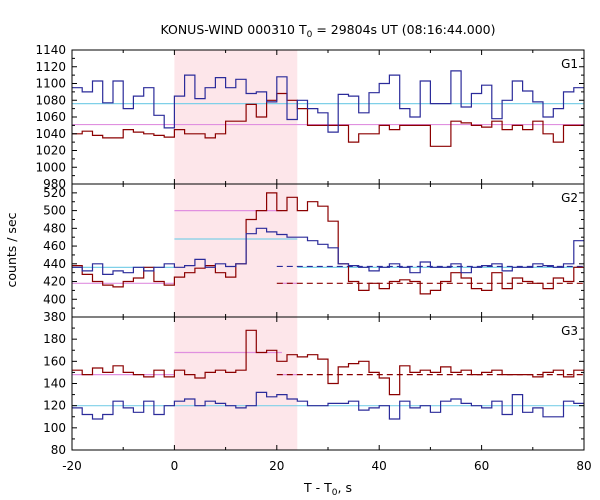 The height and width of the screenshot is (500, 600). I want to click on y-tick-label: 1140, so click(50, 50).